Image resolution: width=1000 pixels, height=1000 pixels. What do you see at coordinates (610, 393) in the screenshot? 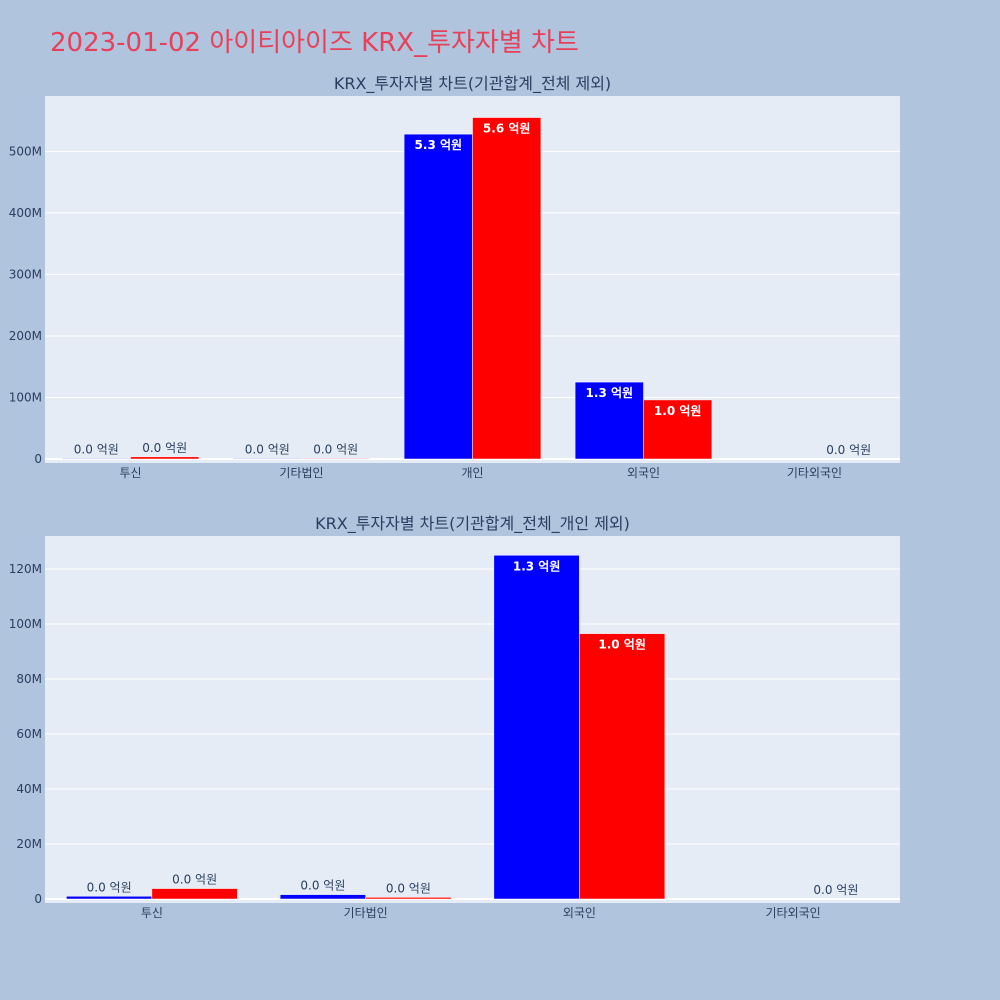
I see `chart1-data-label: 1.3 억원` at bounding box center [610, 393].